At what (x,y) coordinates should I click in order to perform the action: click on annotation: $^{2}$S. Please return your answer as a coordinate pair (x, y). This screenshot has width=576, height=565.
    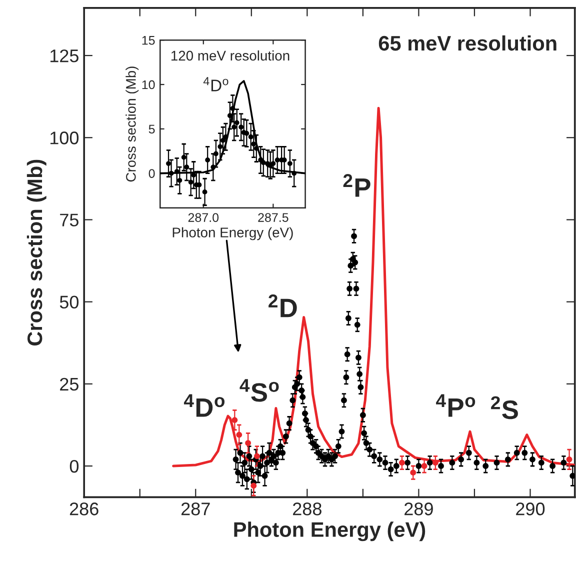
    Looking at the image, I should click on (504, 408).